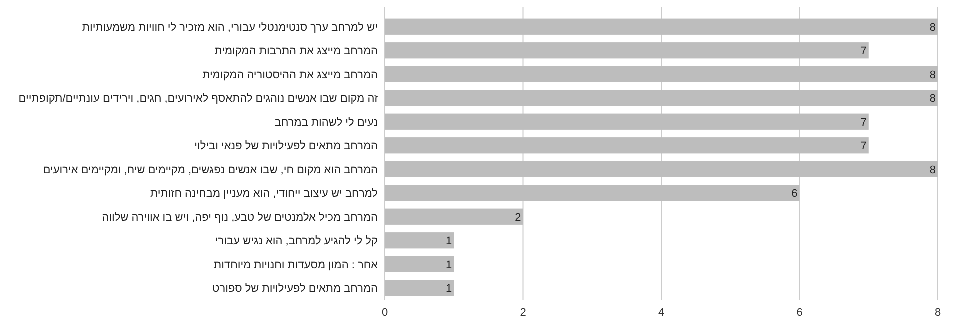 Image resolution: width=954 pixels, height=324 pixels. I want to click on data-label: 2, so click(518, 218).